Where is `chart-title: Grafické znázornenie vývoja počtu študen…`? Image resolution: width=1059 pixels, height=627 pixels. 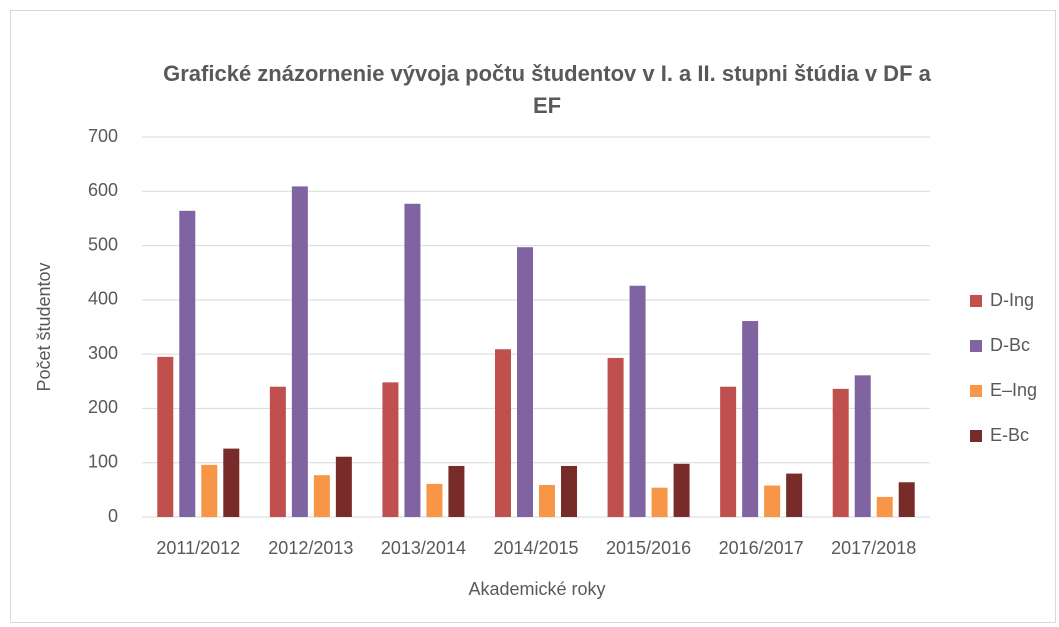 chart-title: Grafické znázornenie vývoja počtu študen… is located at coordinates (547, 89).